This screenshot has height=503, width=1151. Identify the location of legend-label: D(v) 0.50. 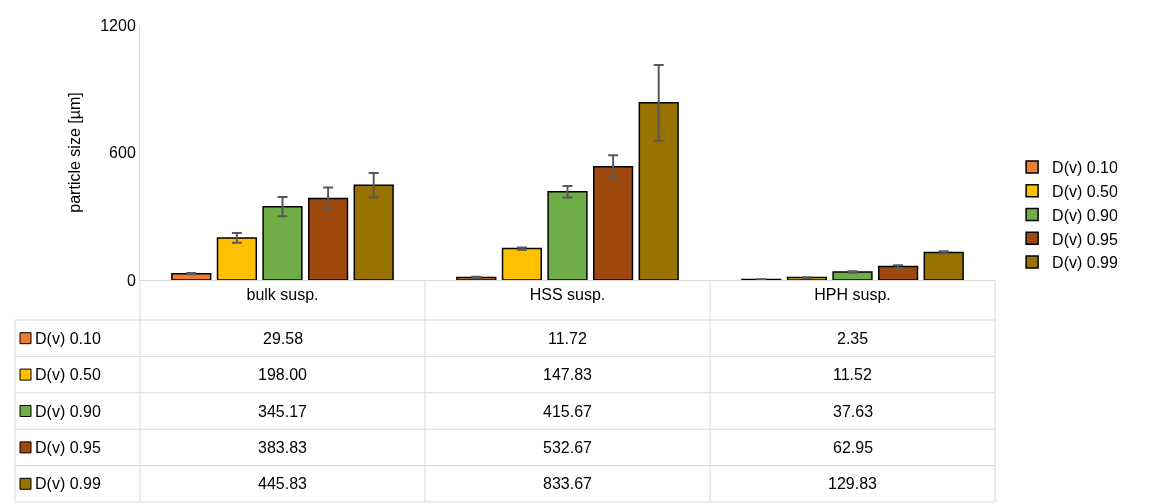
(68, 374).